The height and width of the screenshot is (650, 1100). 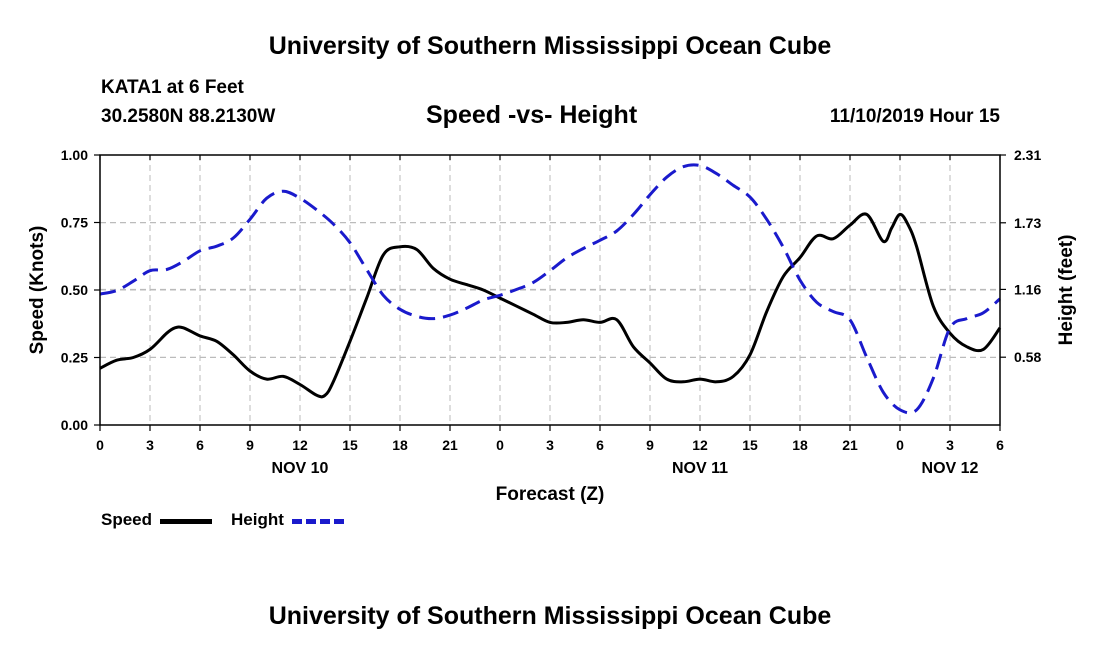 I want to click on legend-height-label: Height, so click(x=257, y=519).